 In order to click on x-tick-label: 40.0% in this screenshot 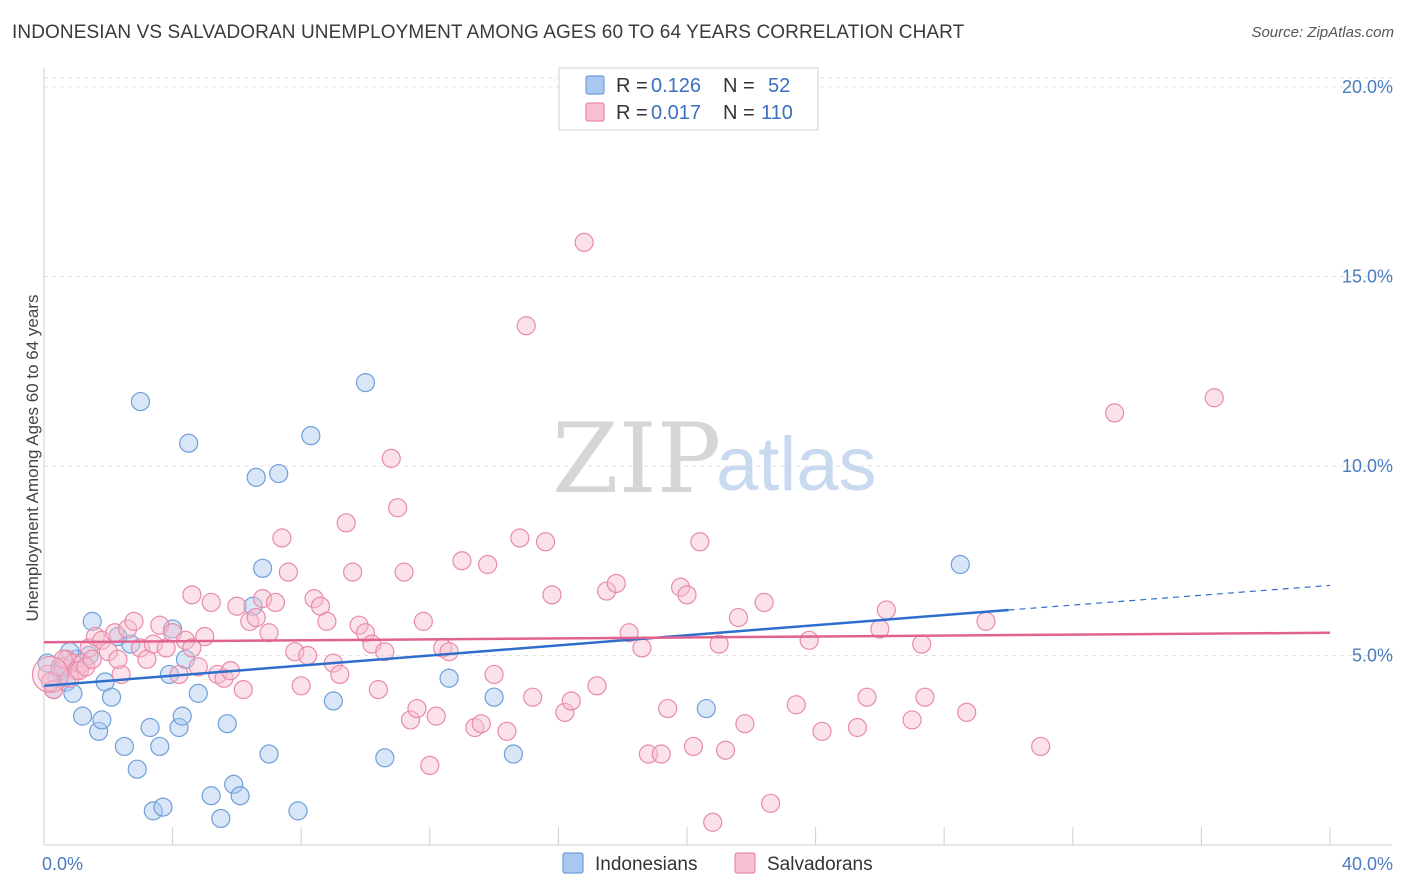, I will do `click(1367, 864)`.